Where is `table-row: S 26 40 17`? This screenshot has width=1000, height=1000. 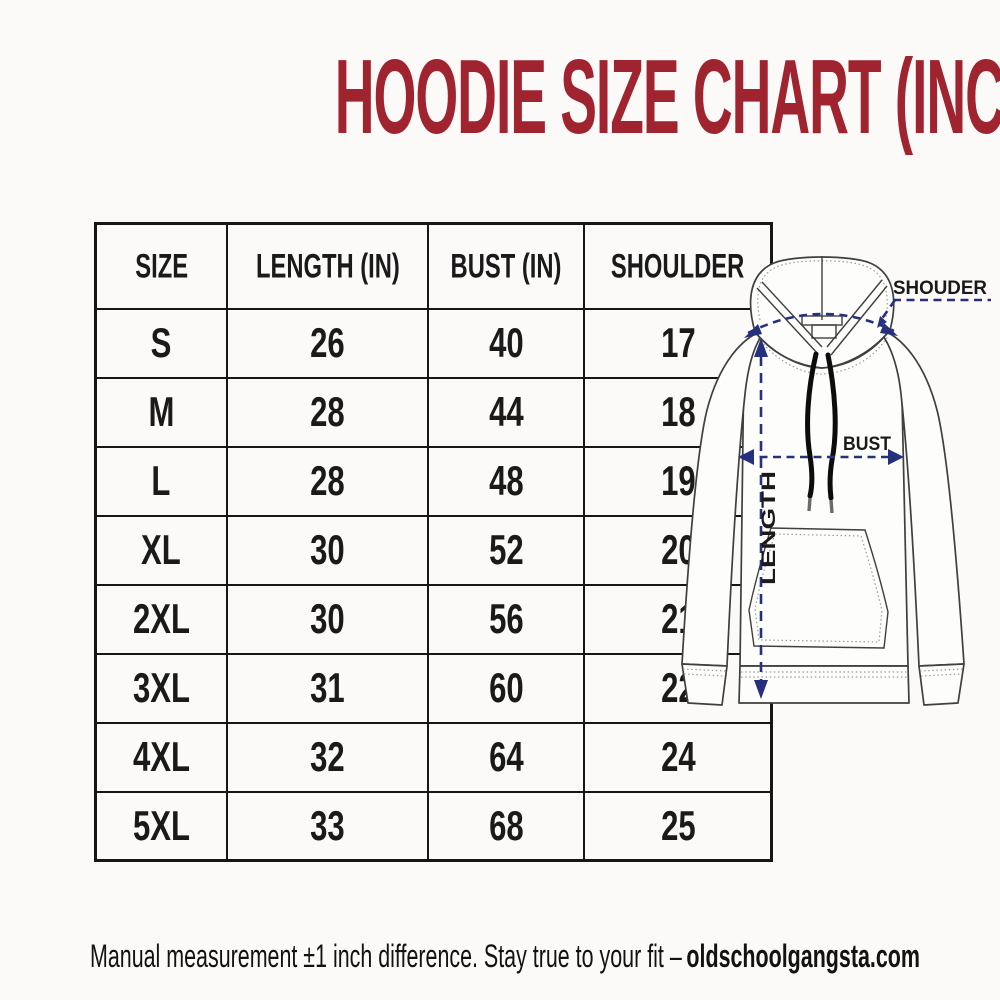 table-row: S 26 40 17 is located at coordinates (433, 343).